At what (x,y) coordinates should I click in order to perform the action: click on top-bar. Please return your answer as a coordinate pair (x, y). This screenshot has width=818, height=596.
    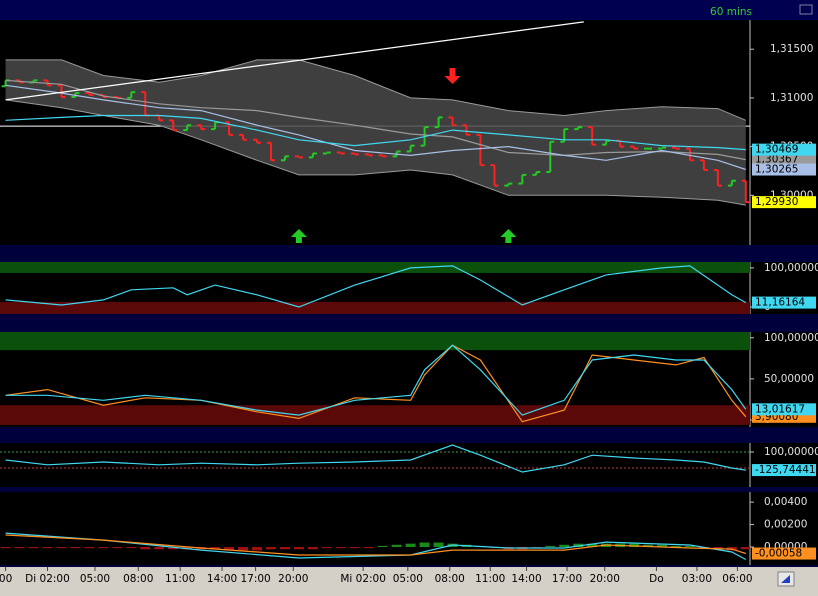
    Looking at the image, I should click on (409, 10).